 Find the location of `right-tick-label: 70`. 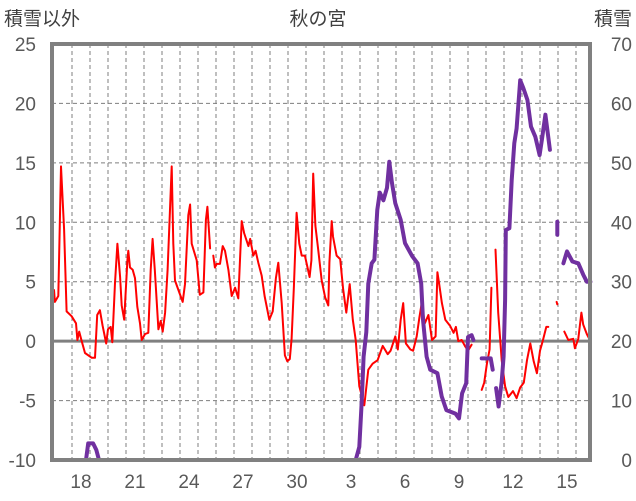

right-tick-label: 70 is located at coordinates (621, 45).